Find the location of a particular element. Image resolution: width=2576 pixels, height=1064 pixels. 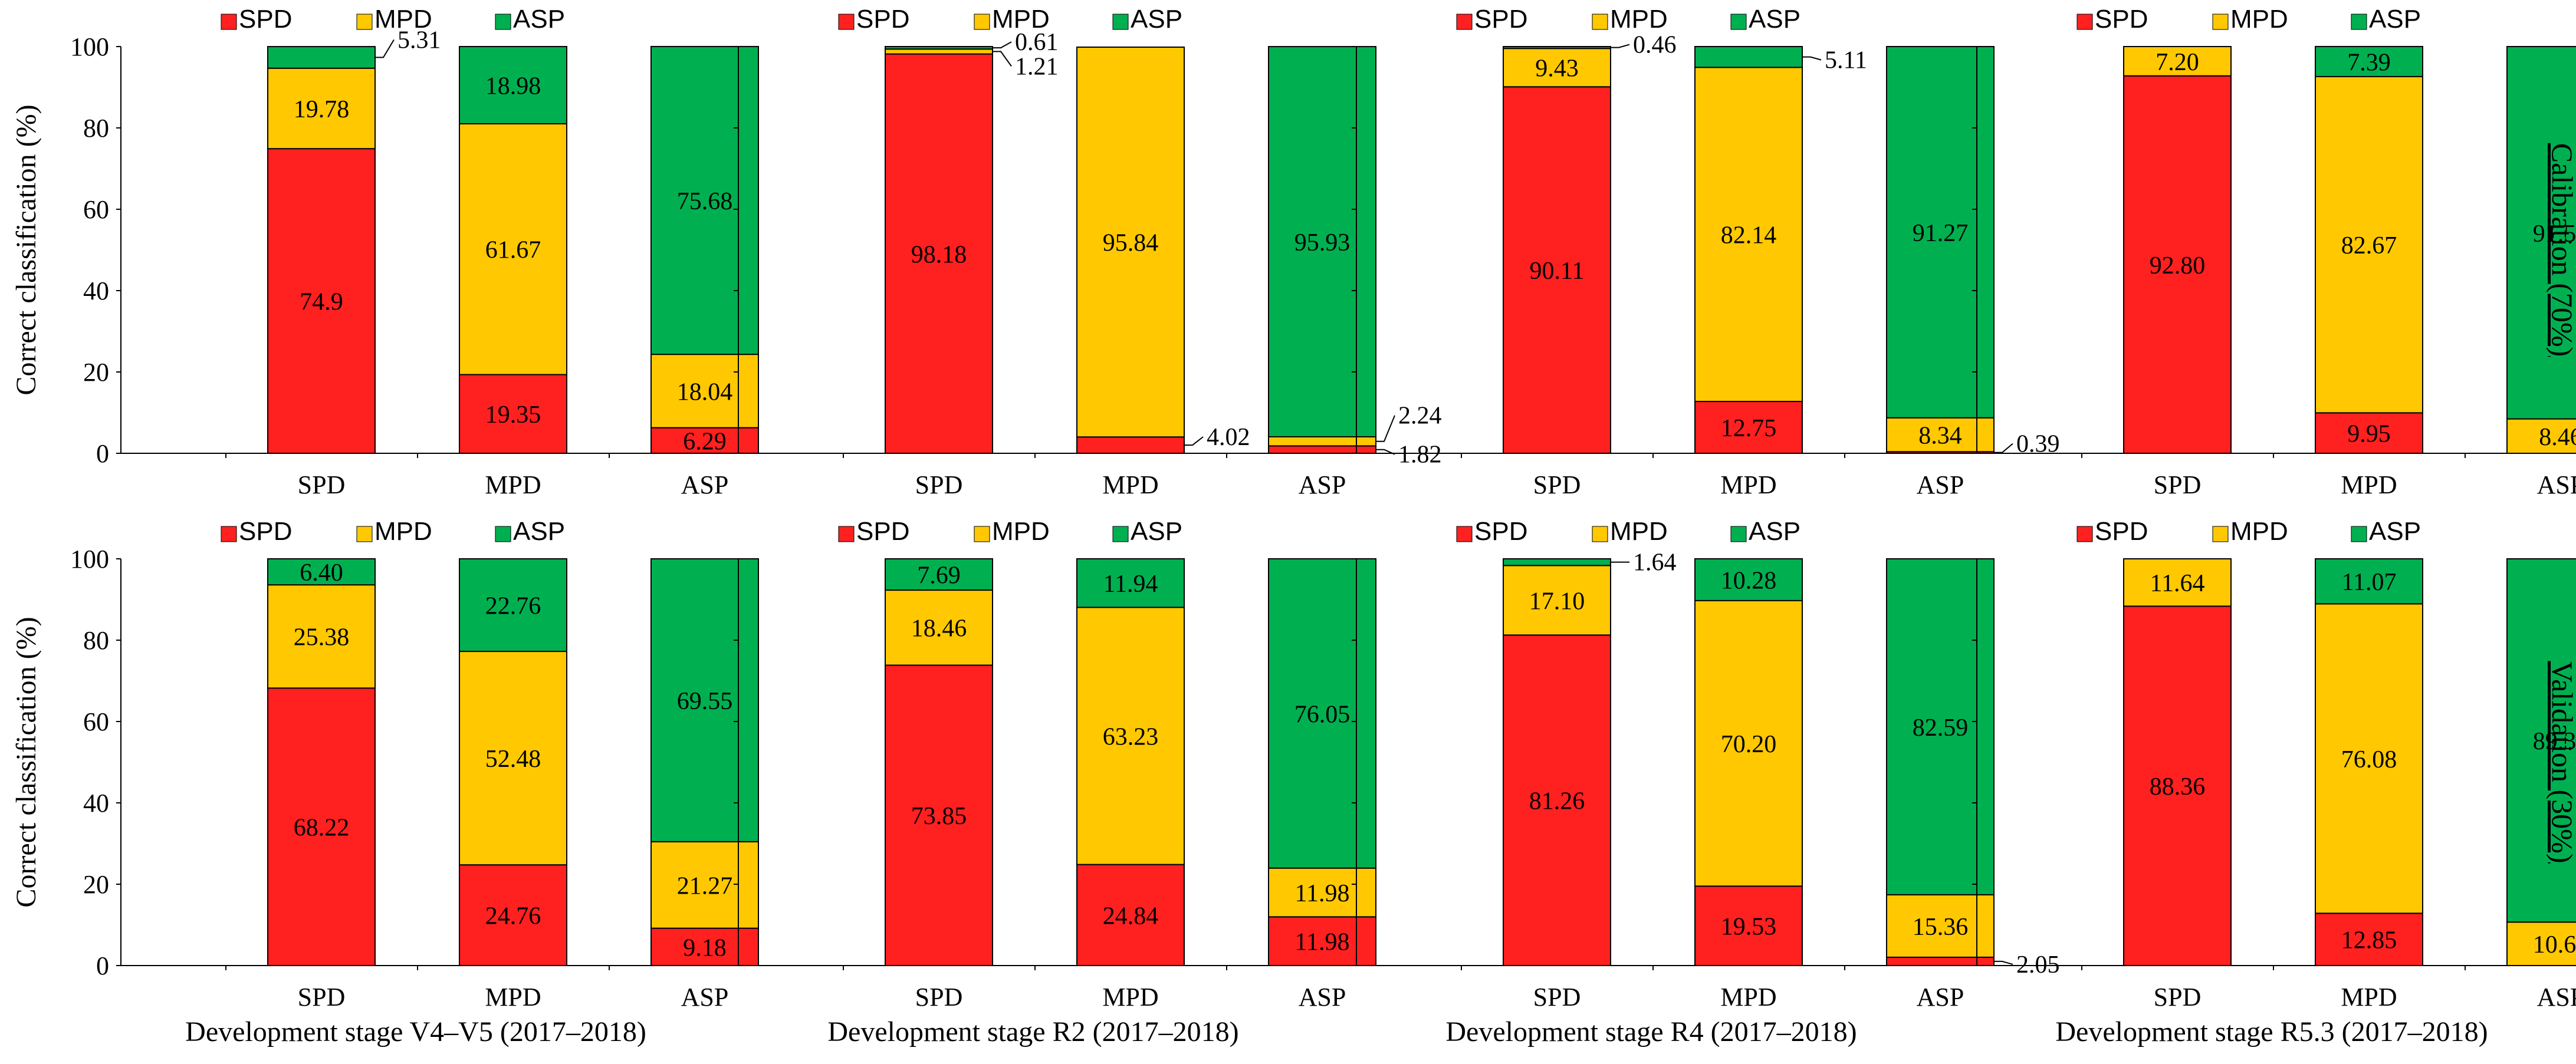

data-label: 88.36 is located at coordinates (2178, 787).